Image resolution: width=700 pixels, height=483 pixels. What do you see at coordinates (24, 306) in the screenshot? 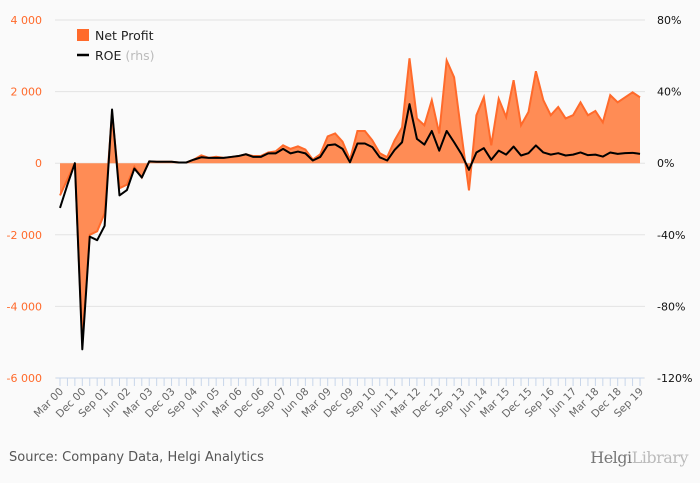
I see `left-tick-label: -4 000` at bounding box center [24, 306].